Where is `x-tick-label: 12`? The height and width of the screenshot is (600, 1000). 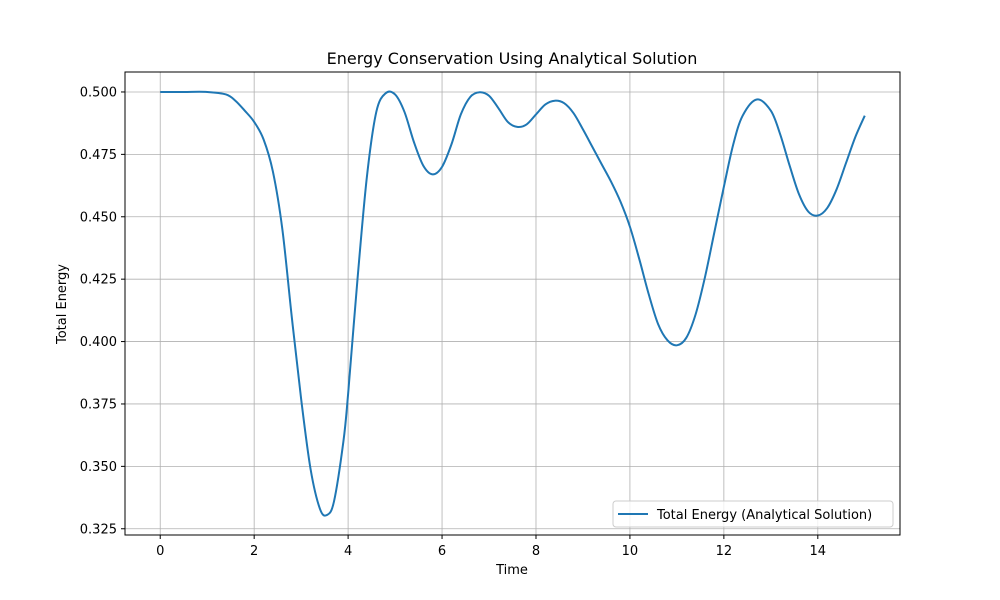
x-tick-label: 12 is located at coordinates (724, 551).